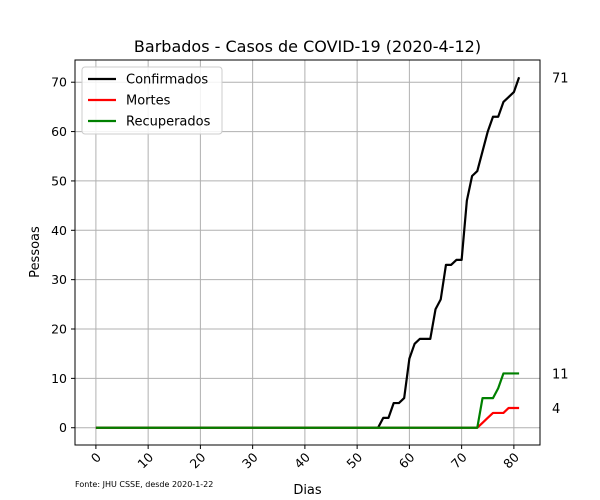  Describe the element at coordinates (144, 484) in the screenshot. I see `source-note: Fonte: JHU CSSE, desde 2020-1-22` at that location.